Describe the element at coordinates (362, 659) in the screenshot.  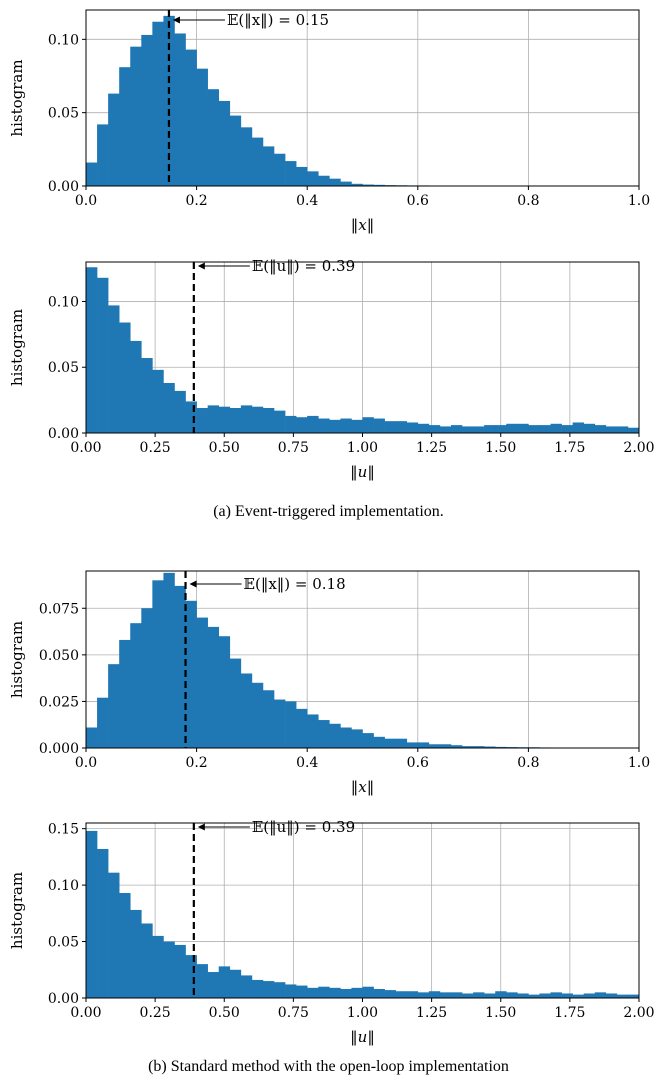
I see `axes-frame` at that location.